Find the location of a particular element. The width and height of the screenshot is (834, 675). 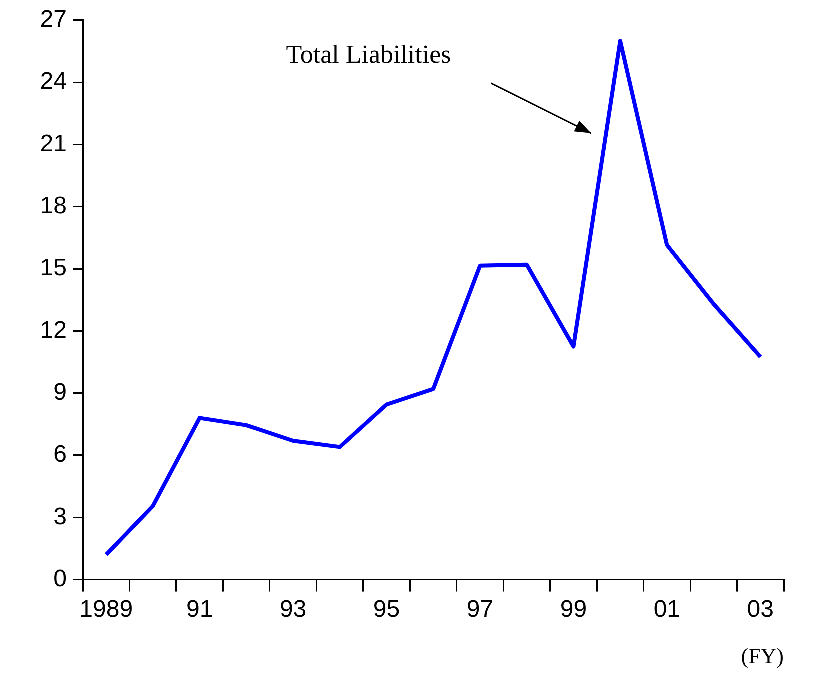

y-tick-label: 15 is located at coordinates (53, 268).